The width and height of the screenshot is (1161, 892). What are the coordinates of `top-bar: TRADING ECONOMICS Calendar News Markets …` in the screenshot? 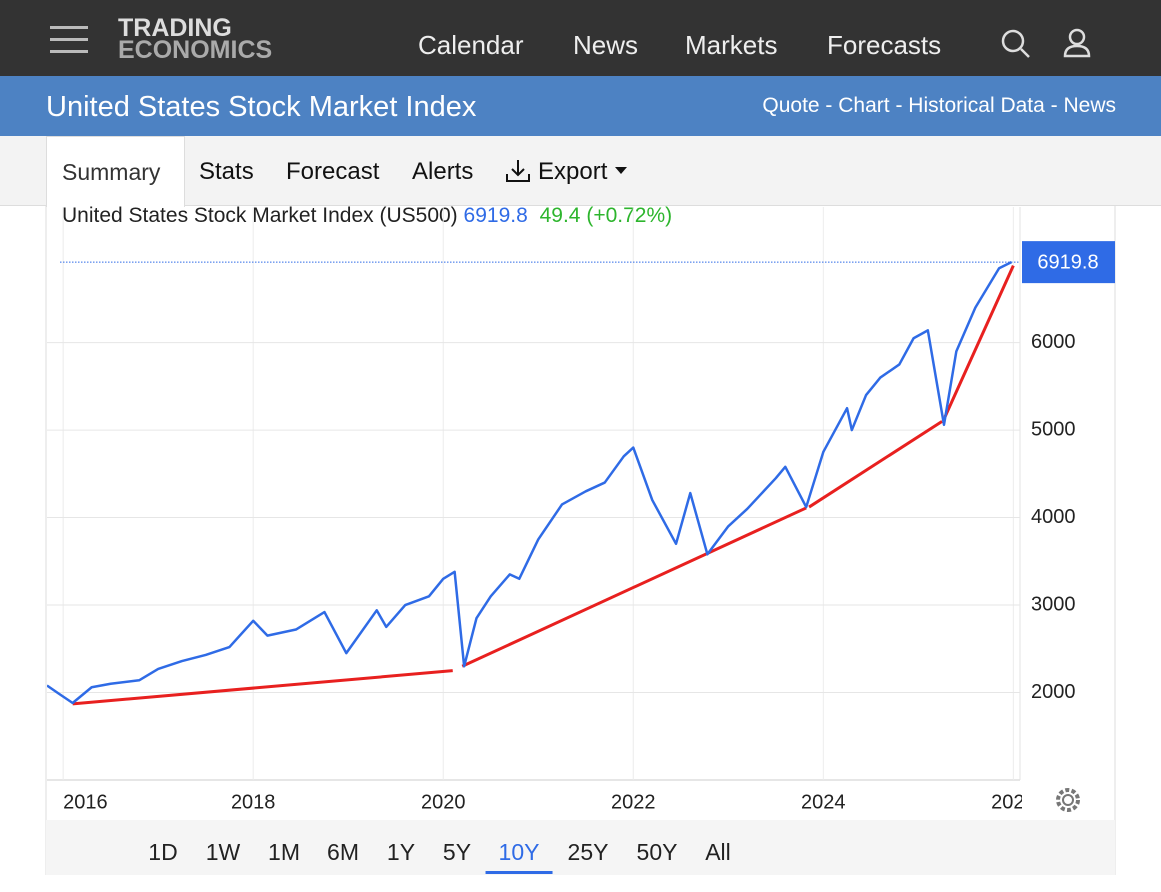 It's located at (580, 38).